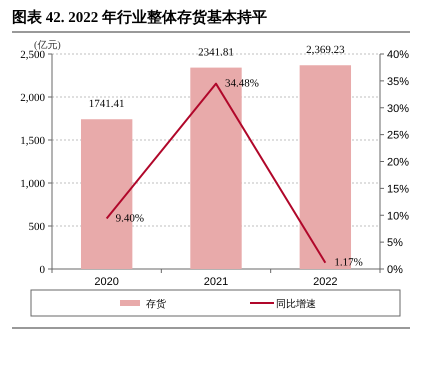 The image size is (422, 366). I want to click on y-tick-label: 1,500, so click(33, 141).